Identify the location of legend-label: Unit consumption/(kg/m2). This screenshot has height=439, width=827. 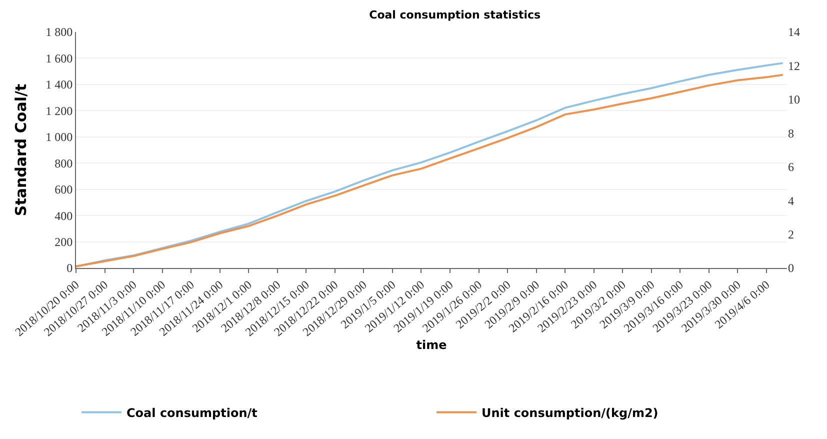
(570, 413).